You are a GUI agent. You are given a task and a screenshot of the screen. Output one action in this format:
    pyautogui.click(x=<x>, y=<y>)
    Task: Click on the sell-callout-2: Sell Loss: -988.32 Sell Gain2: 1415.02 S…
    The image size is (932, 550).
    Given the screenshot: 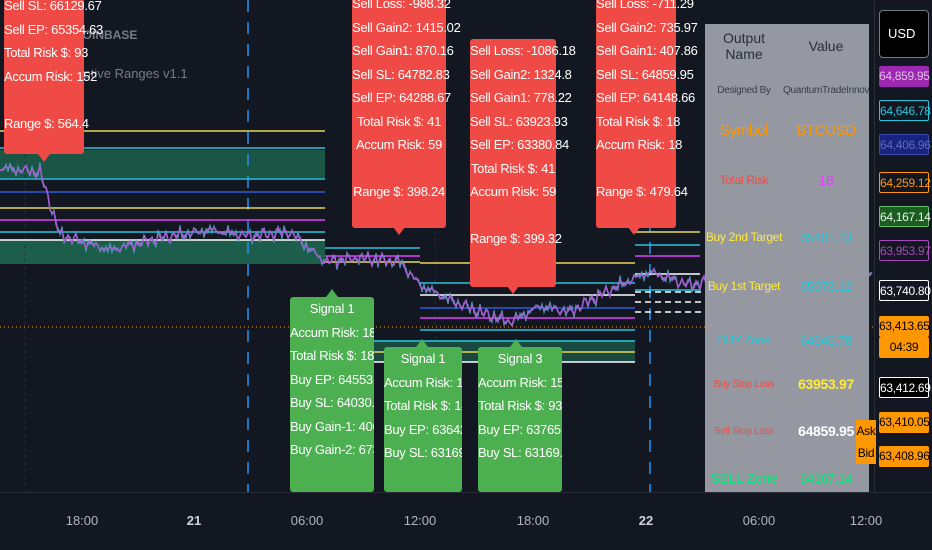 What is the action you would take?
    pyautogui.click(x=406, y=114)
    